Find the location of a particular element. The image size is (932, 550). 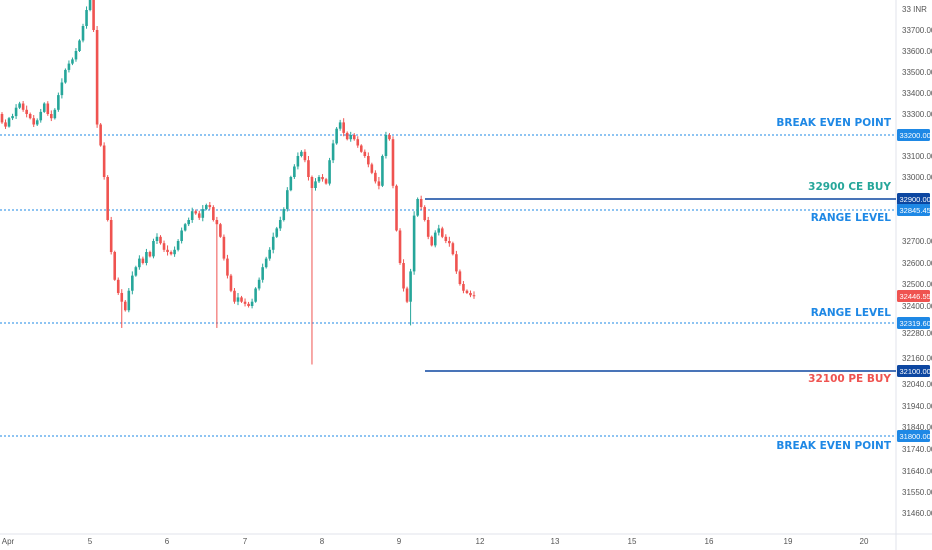

price-line-label: 32100 PE BUY is located at coordinates (849, 379).